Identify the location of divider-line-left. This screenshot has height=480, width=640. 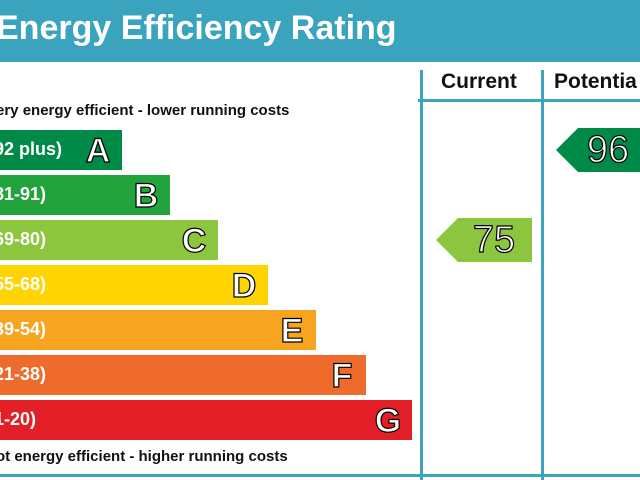
(421, 275).